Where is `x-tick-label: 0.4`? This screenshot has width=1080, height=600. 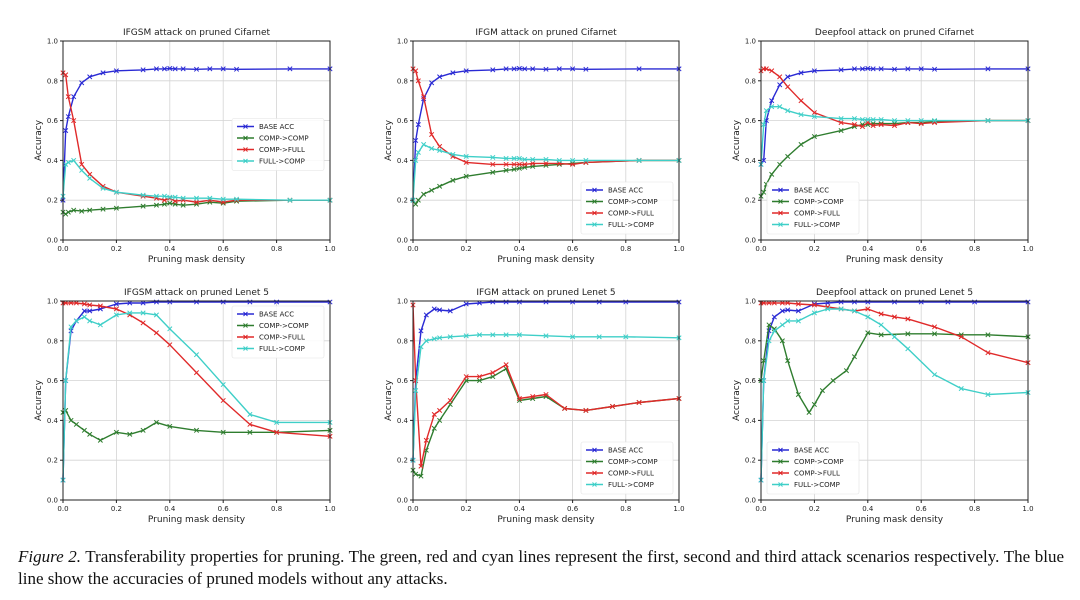 x-tick-label: 0.4 is located at coordinates (868, 249).